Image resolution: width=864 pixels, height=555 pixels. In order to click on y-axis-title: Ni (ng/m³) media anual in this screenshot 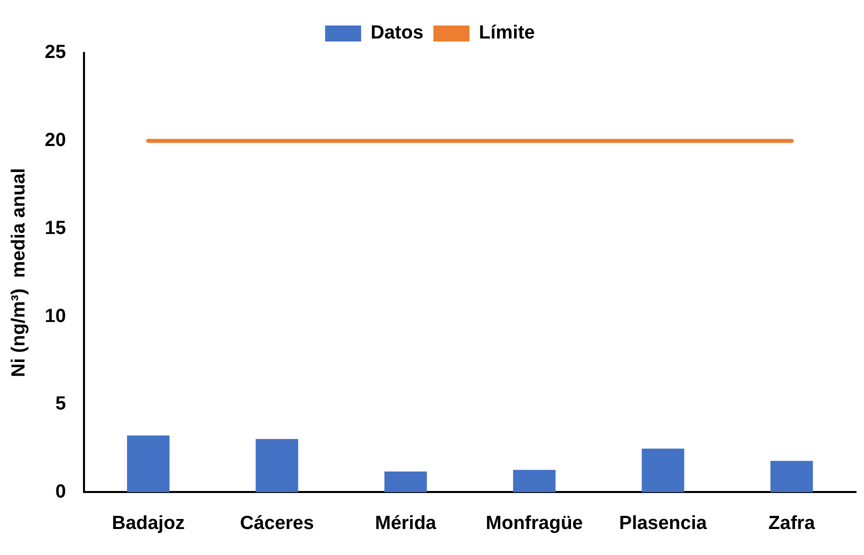, I will do `click(19, 273)`.